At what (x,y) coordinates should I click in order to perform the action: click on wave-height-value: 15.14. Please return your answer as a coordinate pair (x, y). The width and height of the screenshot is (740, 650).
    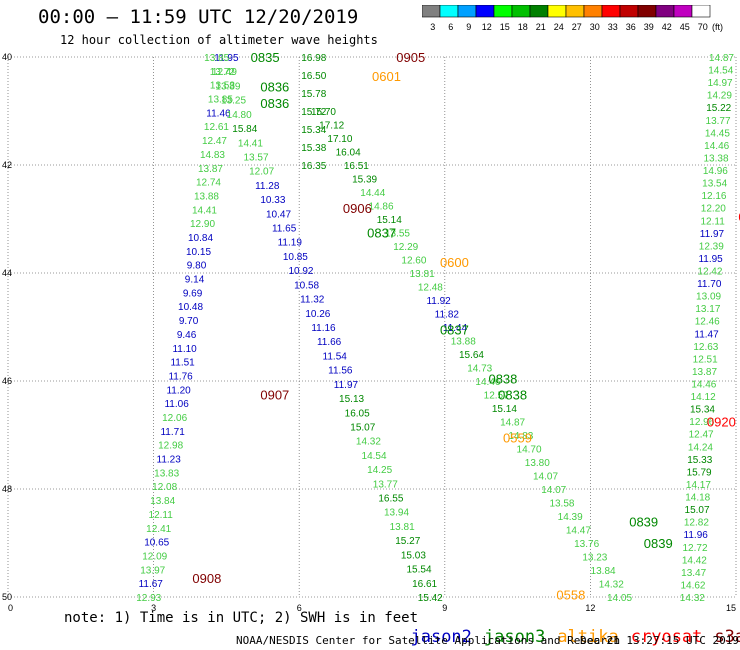
    Looking at the image, I should click on (389, 220).